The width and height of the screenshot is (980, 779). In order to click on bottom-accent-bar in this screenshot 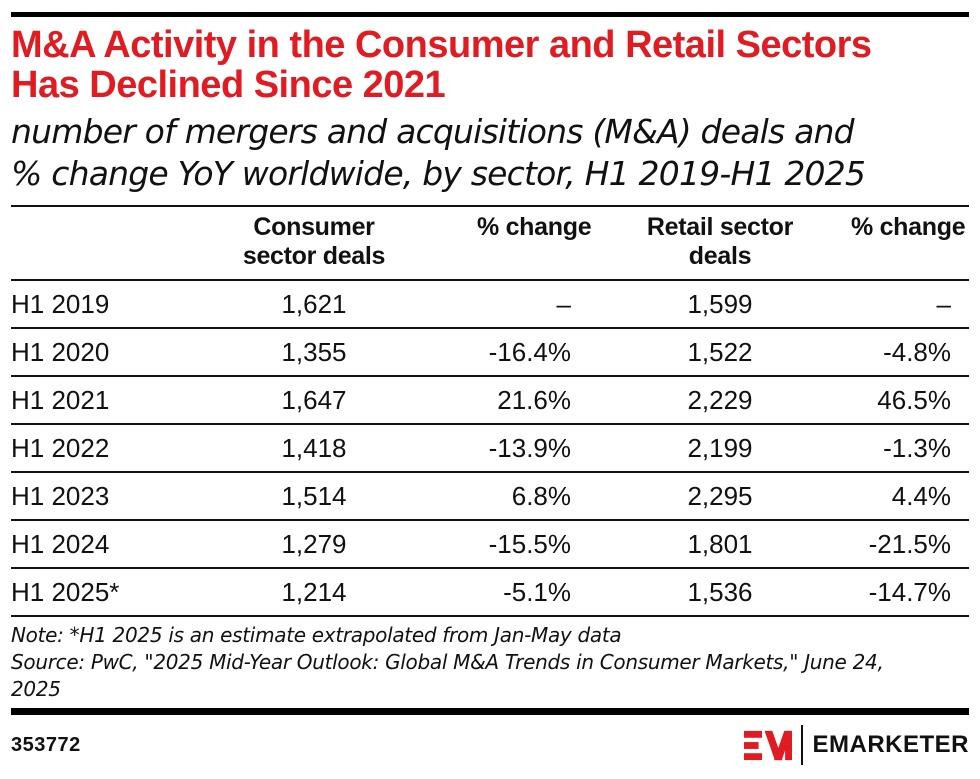, I will do `click(490, 711)`.